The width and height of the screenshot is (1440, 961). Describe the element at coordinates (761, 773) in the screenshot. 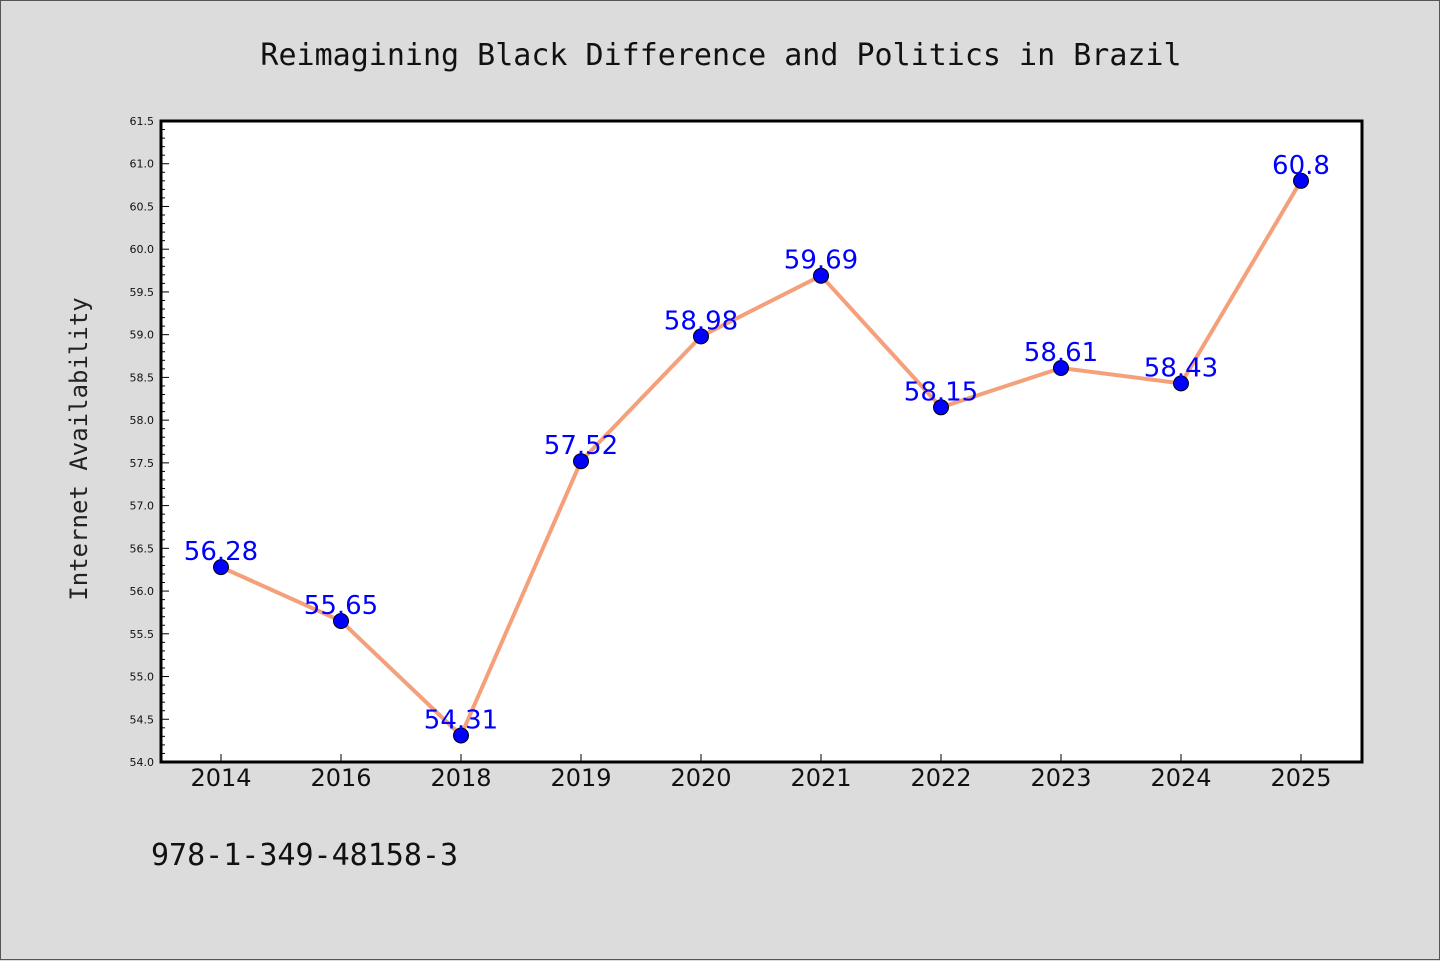

I see `x-axis: 2014 2016 2018 2019 2020 2021 2022 2023 2024 2025` at that location.